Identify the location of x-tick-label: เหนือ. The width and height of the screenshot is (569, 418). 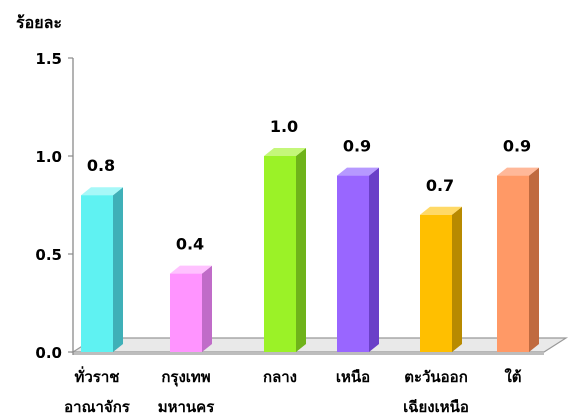
(353, 377).